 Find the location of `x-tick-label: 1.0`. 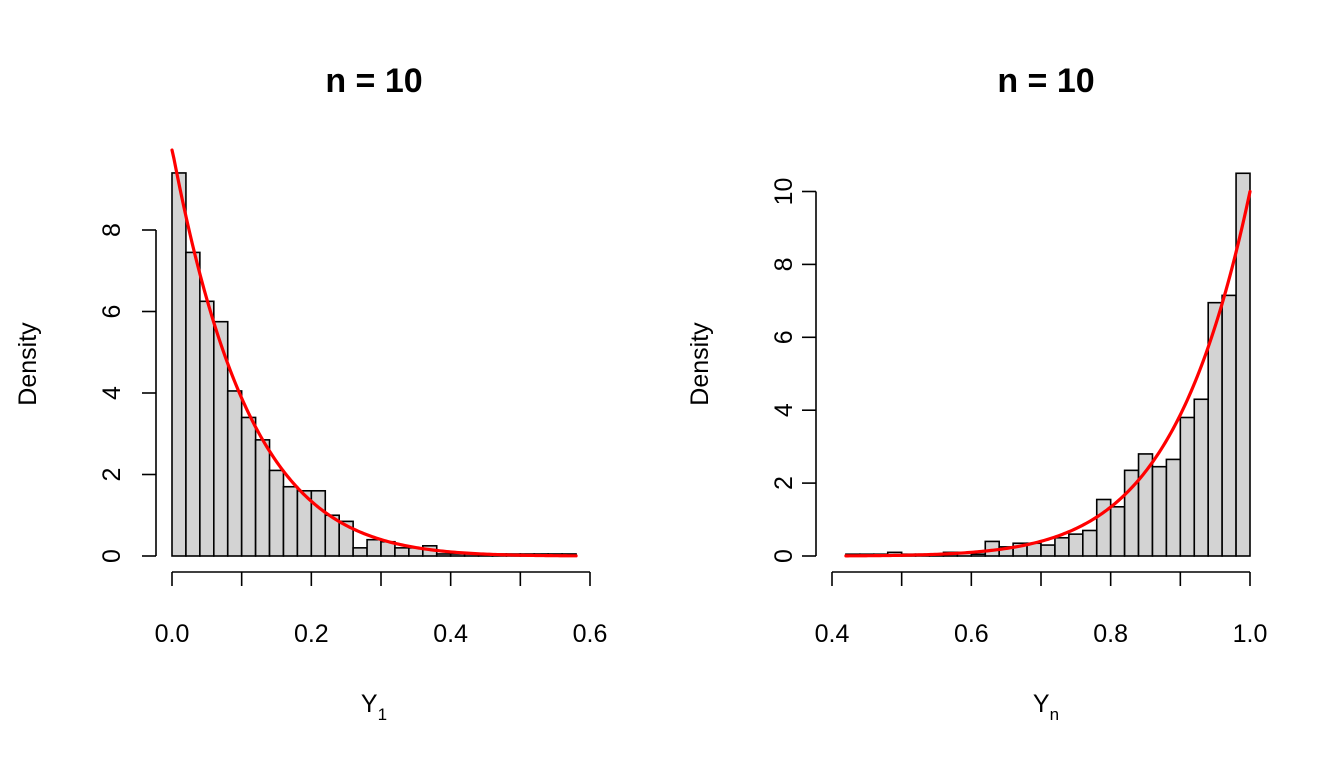

x-tick-label: 1.0 is located at coordinates (1250, 634).